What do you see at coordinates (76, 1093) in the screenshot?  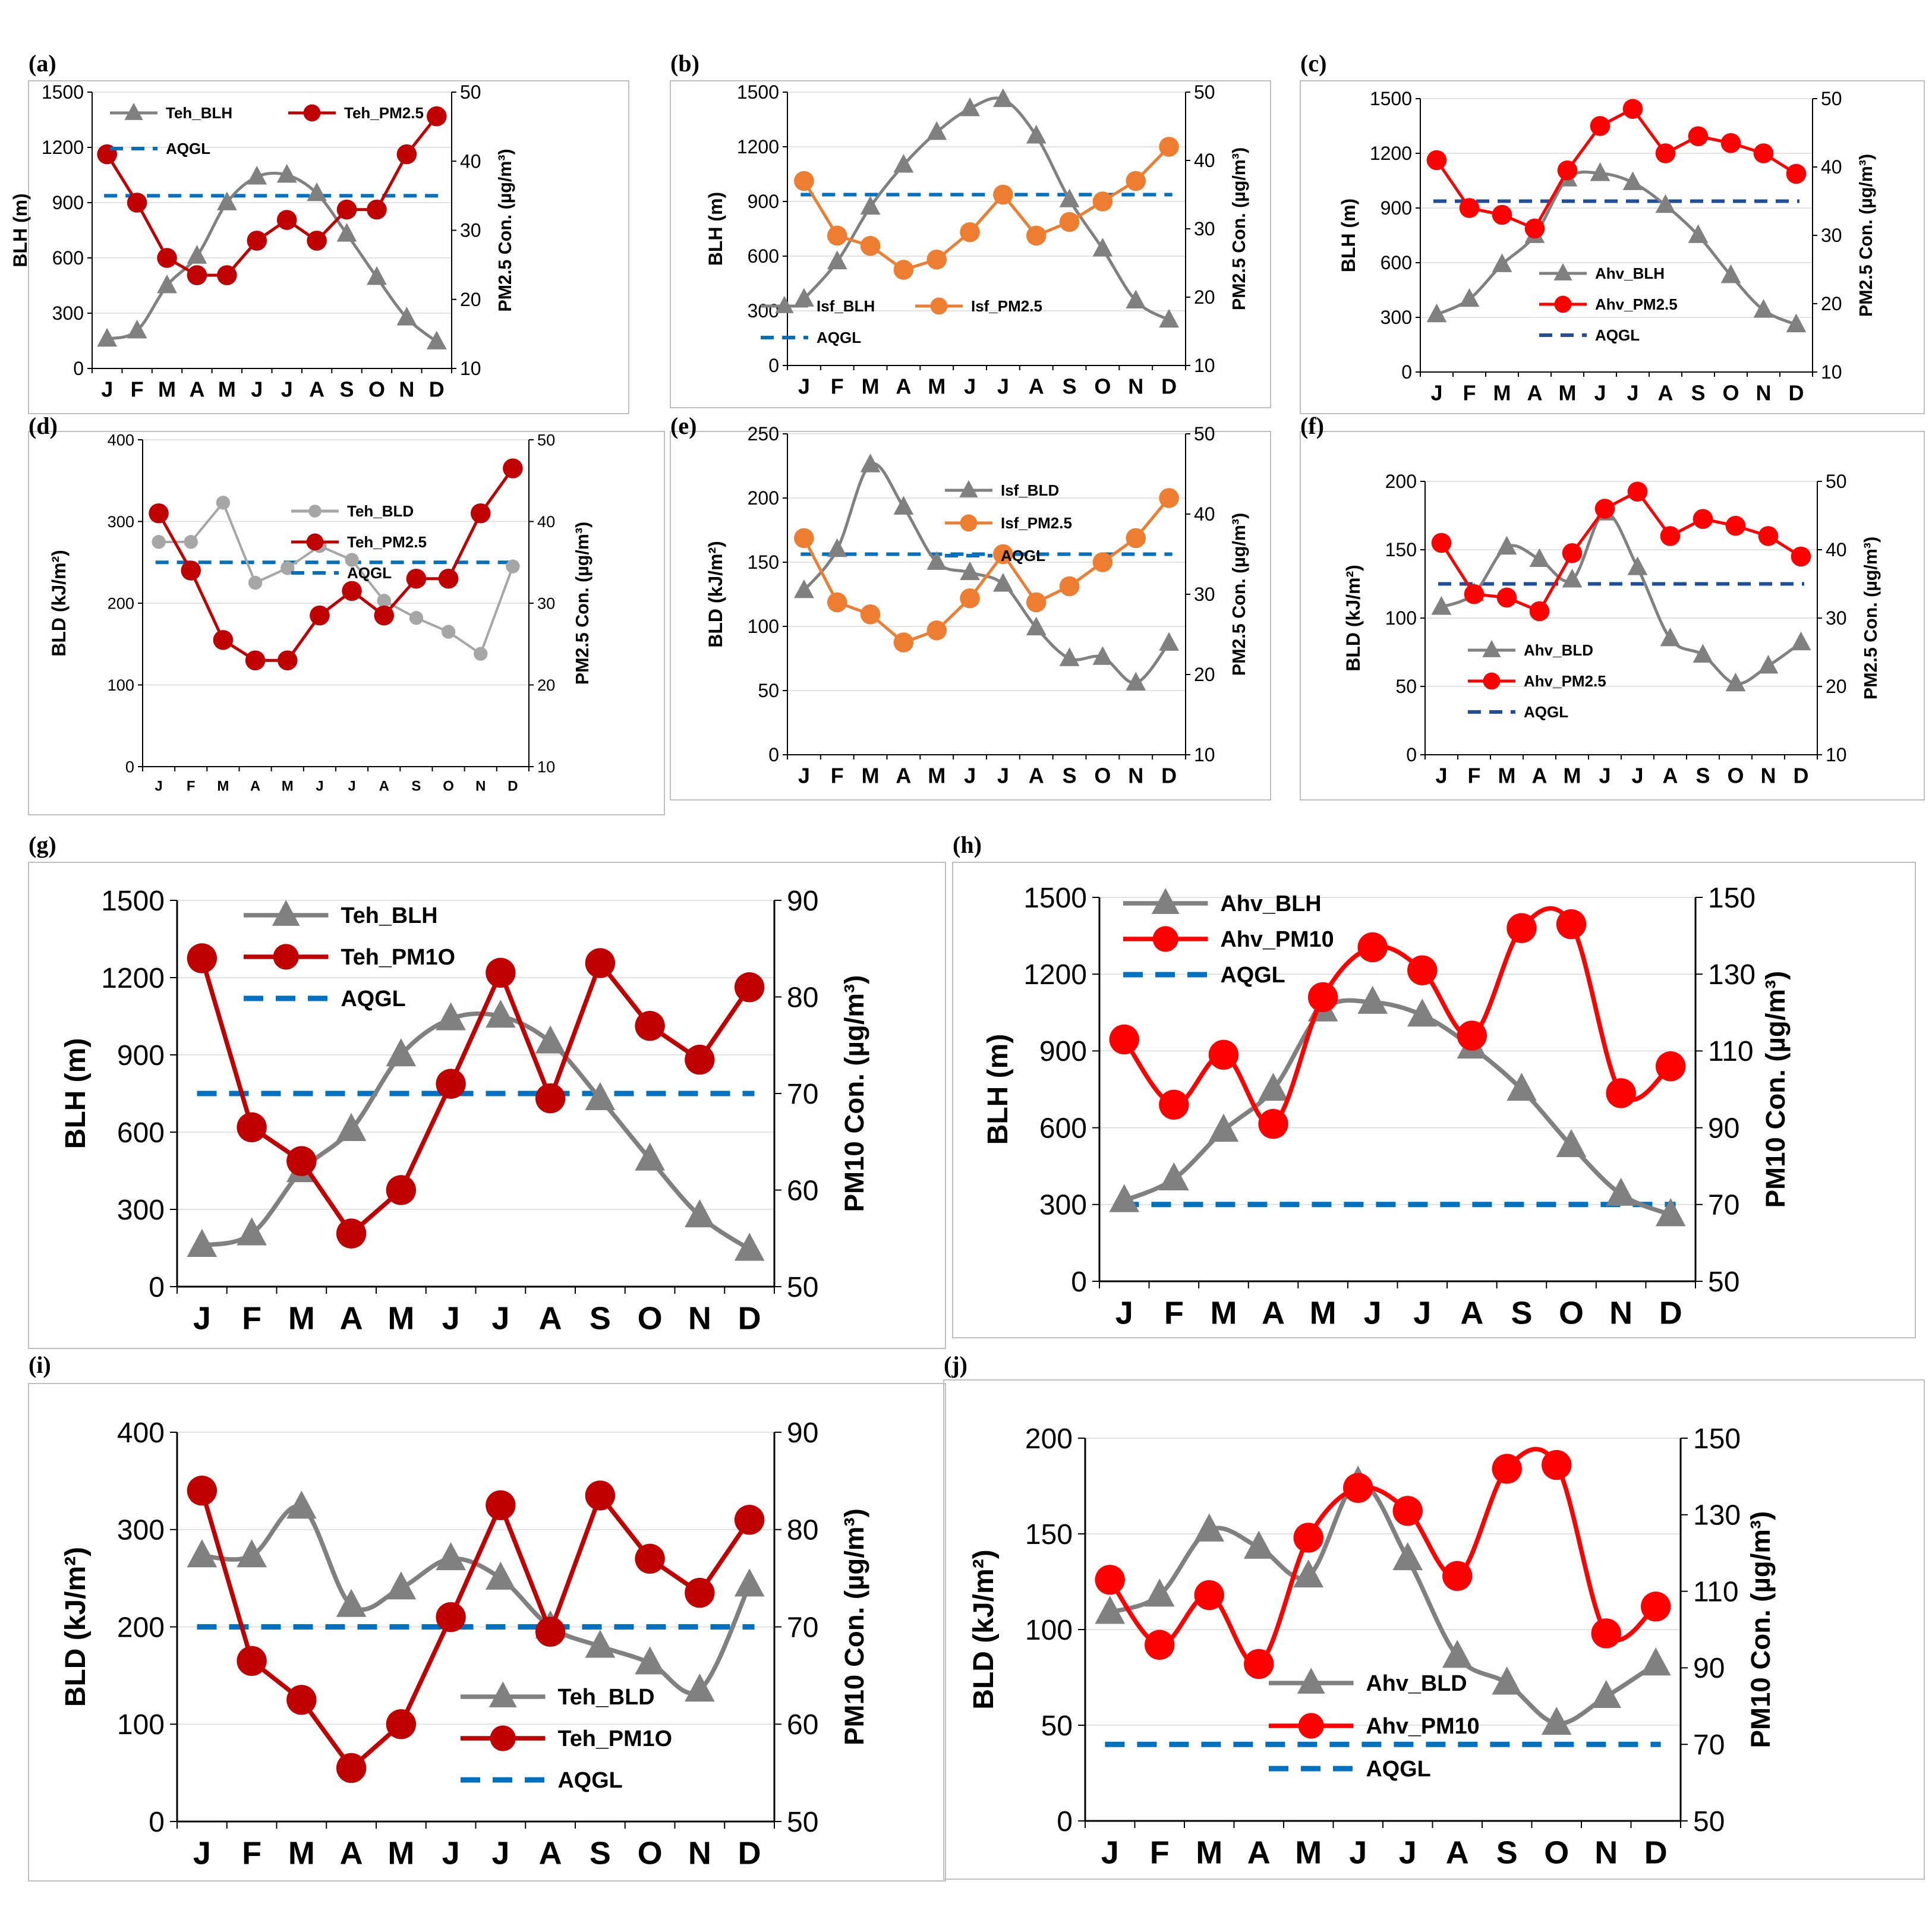 I see `left-axis-title: BLH (m)` at bounding box center [76, 1093].